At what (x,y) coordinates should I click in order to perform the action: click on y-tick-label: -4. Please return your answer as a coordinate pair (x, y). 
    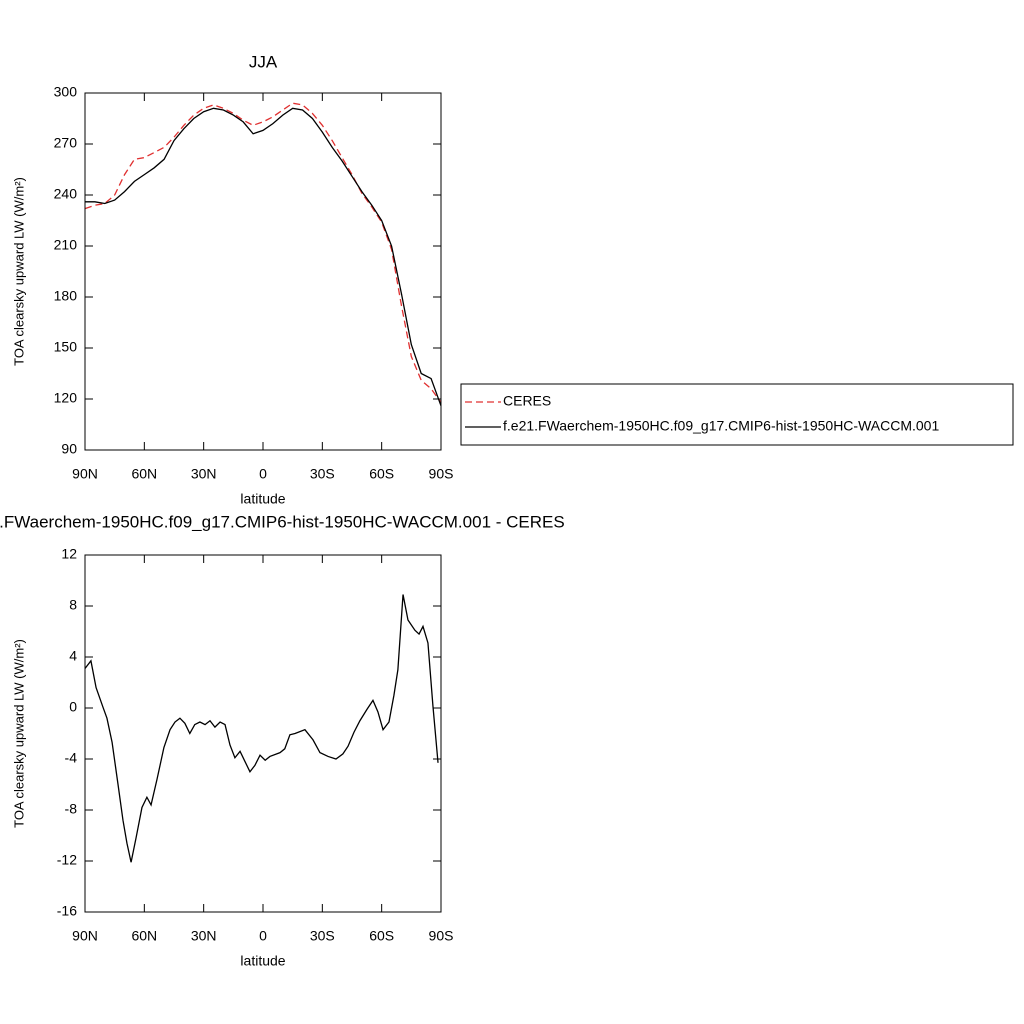
    Looking at the image, I should click on (71, 758).